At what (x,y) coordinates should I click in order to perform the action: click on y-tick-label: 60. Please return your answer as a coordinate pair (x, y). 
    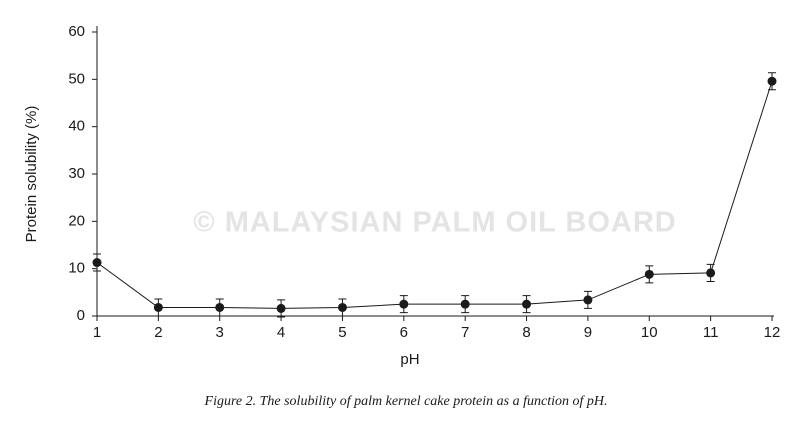
    Looking at the image, I should click on (76, 31).